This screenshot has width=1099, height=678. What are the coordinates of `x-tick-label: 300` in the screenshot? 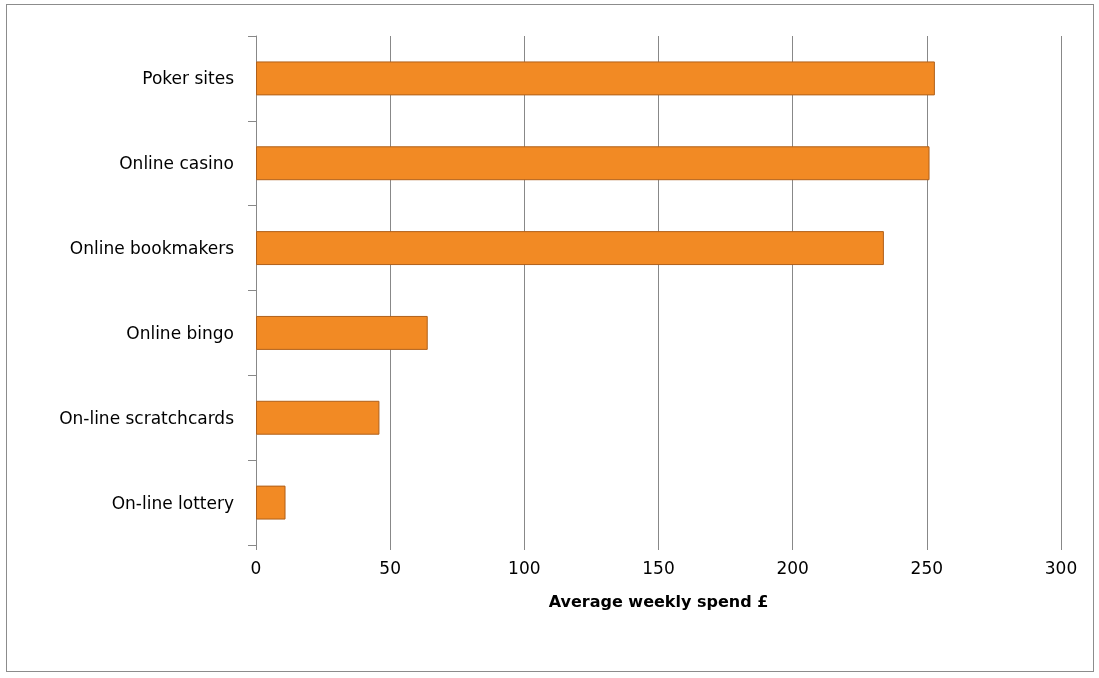 It's located at (1061, 567).